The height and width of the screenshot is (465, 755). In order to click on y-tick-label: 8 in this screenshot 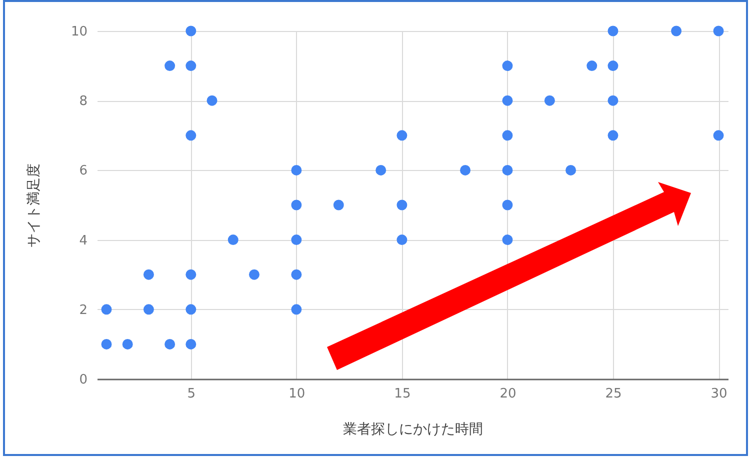, I will do `click(83, 102)`.